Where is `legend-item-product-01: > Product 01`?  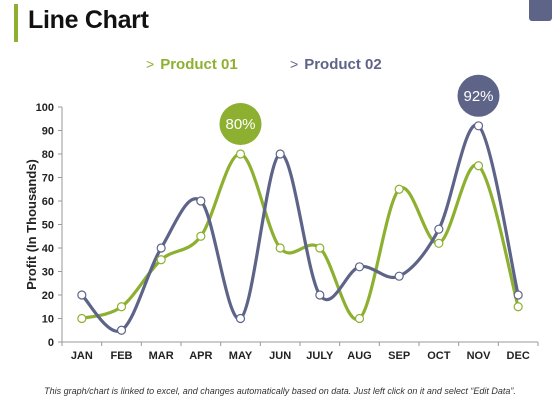 legend-item-product-01: > Product 01 is located at coordinates (192, 64).